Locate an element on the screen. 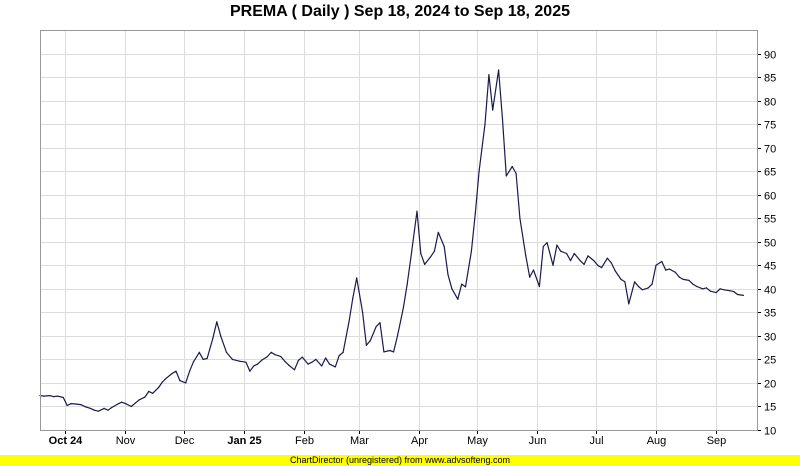  y-tick-label: 20 is located at coordinates (770, 385).